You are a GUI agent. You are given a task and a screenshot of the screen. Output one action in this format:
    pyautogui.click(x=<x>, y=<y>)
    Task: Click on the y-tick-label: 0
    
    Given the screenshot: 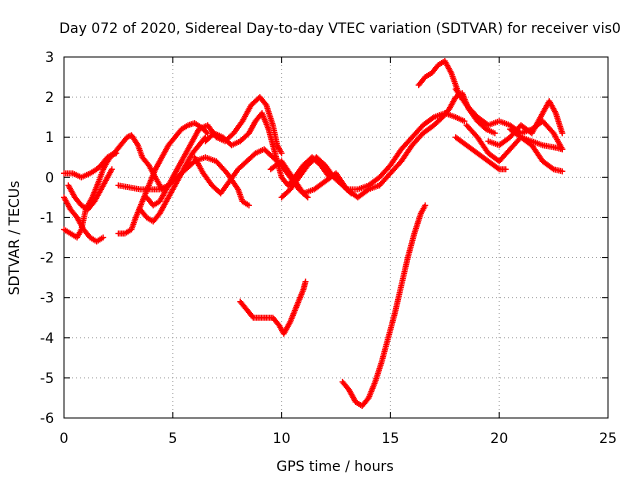 What is the action you would take?
    pyautogui.click(x=49, y=178)
    